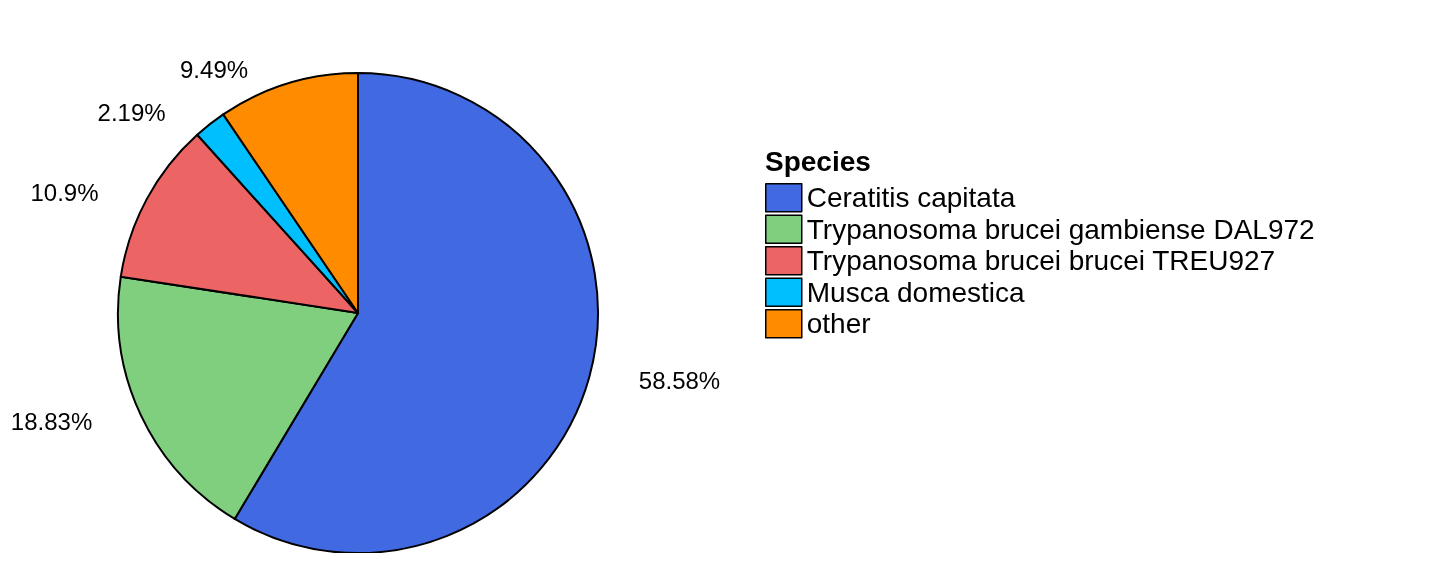 The width and height of the screenshot is (1451, 561). I want to click on data-label: 18.83%, so click(51, 422).